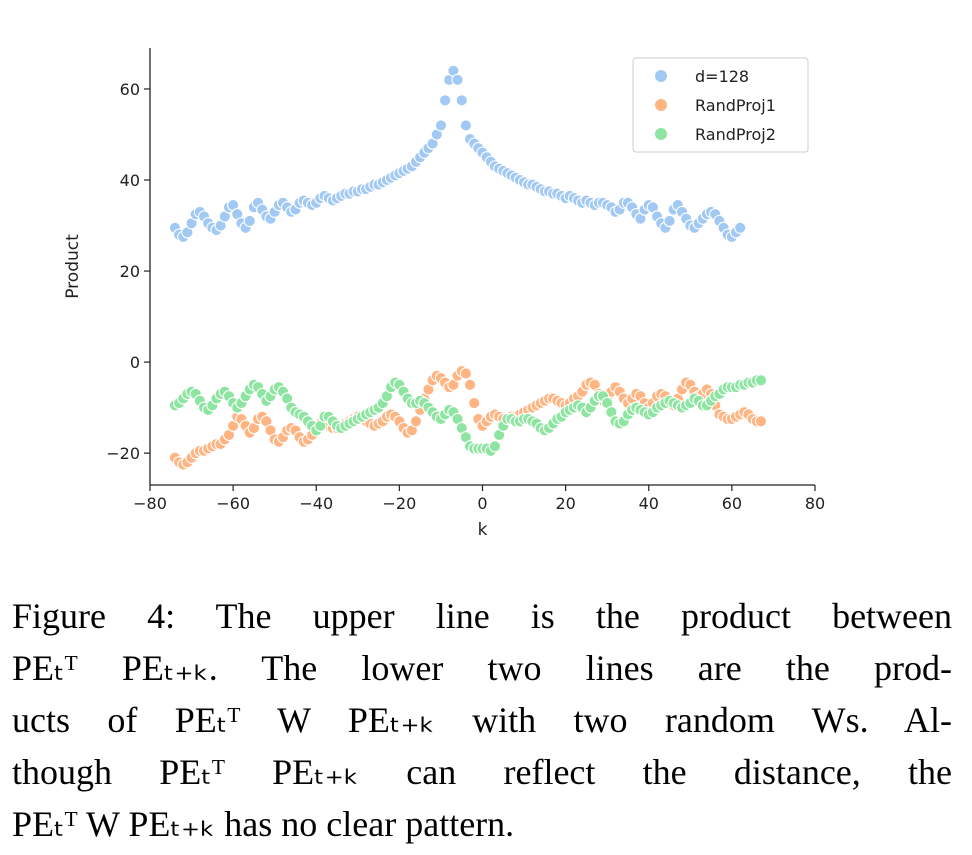 The width and height of the screenshot is (972, 855). Describe the element at coordinates (130, 180) in the screenshot. I see `y-tick-label: 40` at that location.